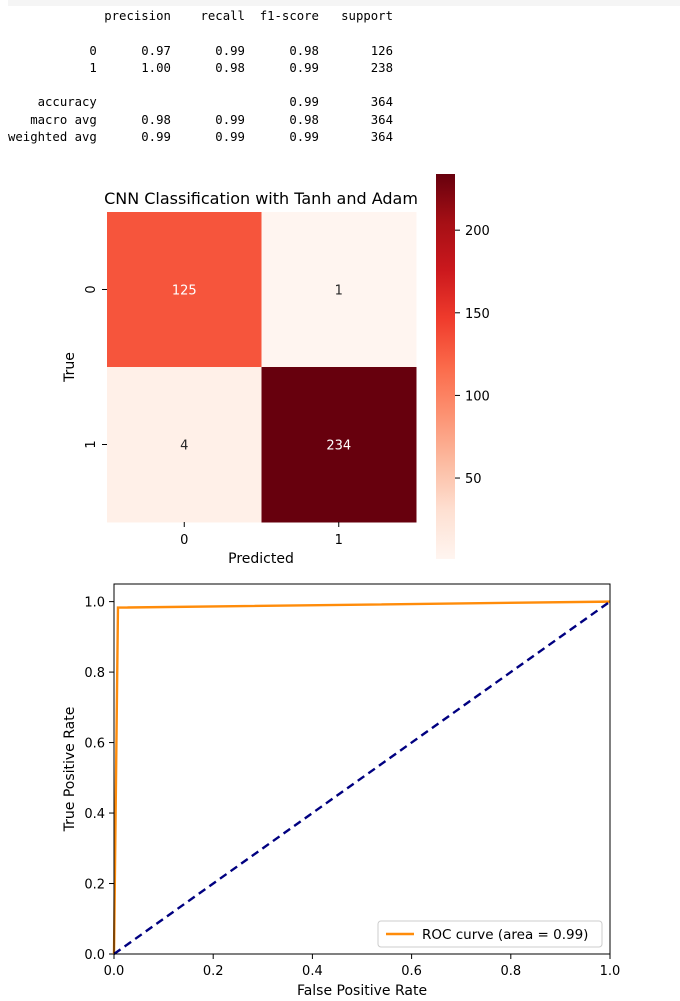 The image size is (680, 1001). Describe the element at coordinates (445, 366) in the screenshot. I see `colorbar` at that location.